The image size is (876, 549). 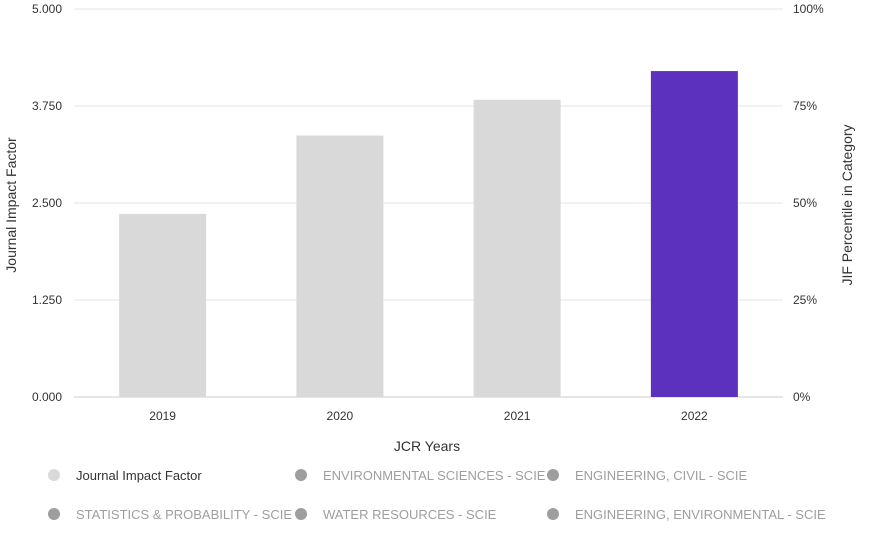 What do you see at coordinates (805, 203) in the screenshot?
I see `y2-tick-label: 50%` at bounding box center [805, 203].